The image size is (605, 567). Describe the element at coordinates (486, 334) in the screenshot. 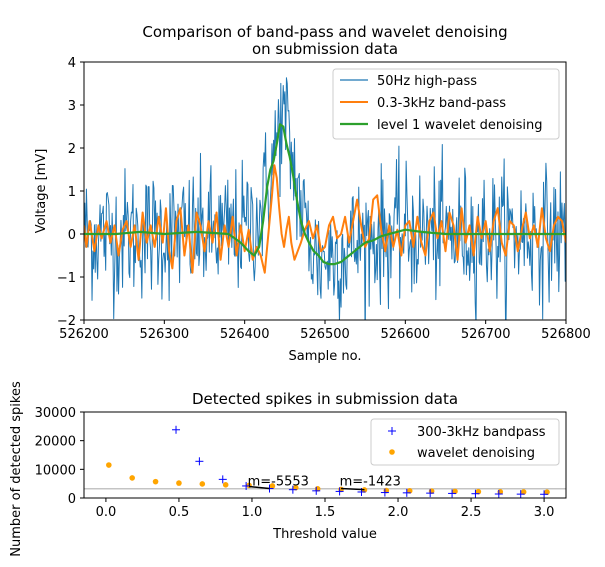

I see `top-x-tick-label: 526700` at that location.